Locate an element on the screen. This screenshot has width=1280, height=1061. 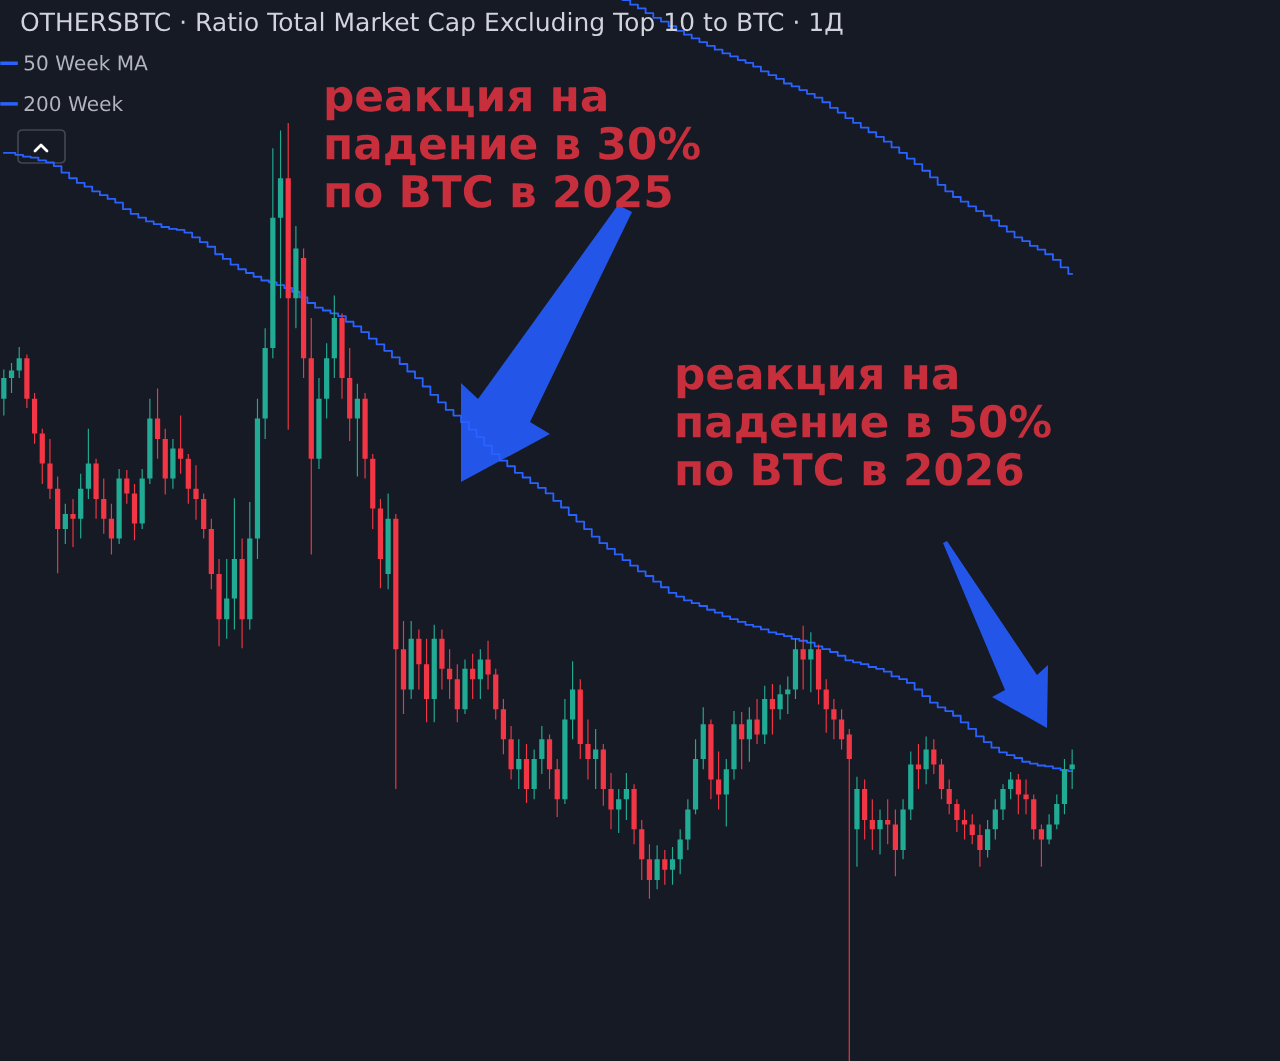
legend-label: 200 Week is located at coordinates (74, 103).